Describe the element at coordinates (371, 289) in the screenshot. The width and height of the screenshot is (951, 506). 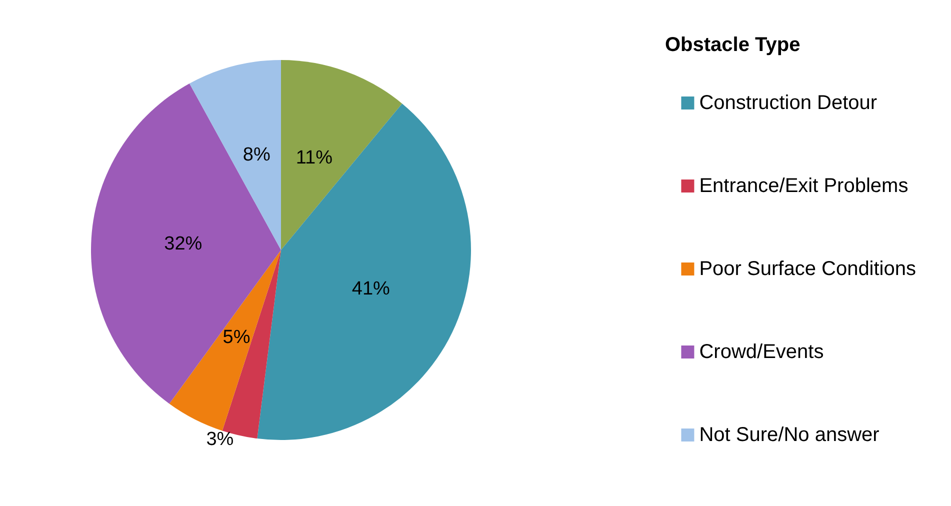
I see `data-label: 41%` at that location.